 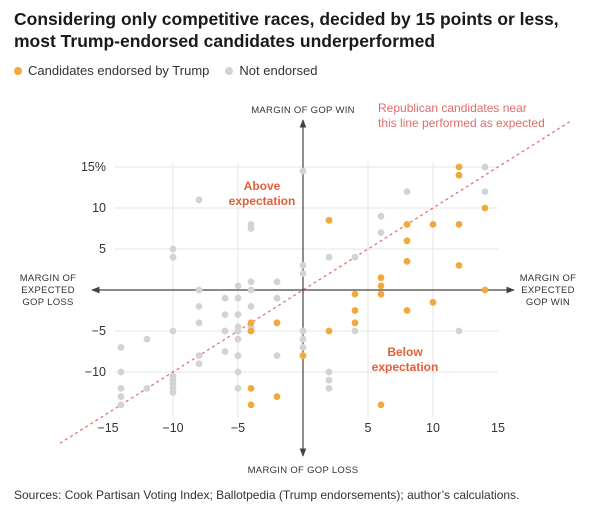 I want to click on legend-label-not-endorsed: Not endorsed, so click(x=278, y=70).